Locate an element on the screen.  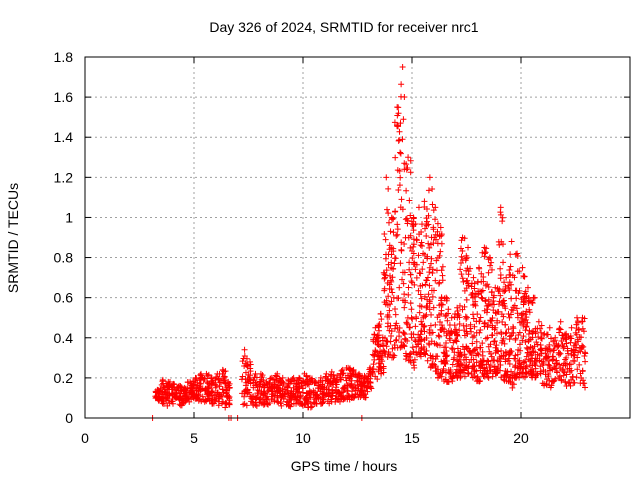
y-tick-label: 1.4 is located at coordinates (64, 137).